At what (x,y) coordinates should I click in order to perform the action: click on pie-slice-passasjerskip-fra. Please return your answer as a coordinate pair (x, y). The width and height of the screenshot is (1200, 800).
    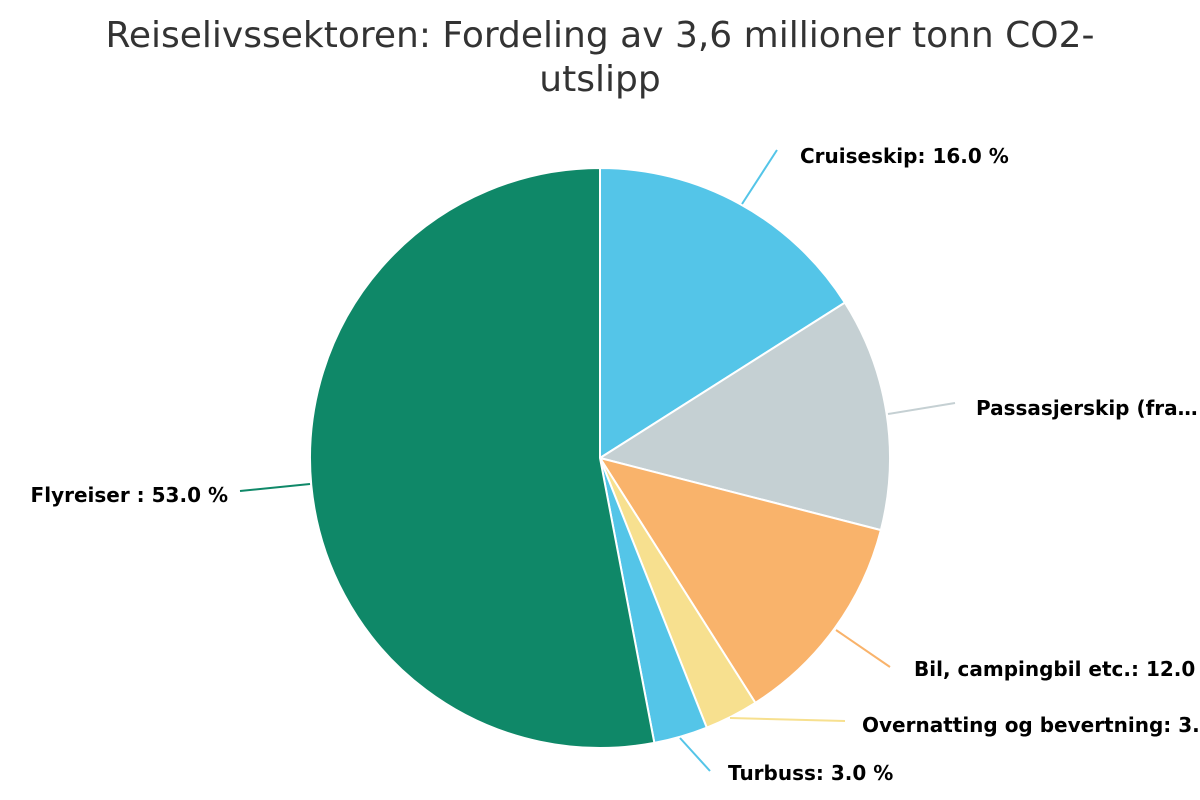
    Looking at the image, I should click on (744, 416).